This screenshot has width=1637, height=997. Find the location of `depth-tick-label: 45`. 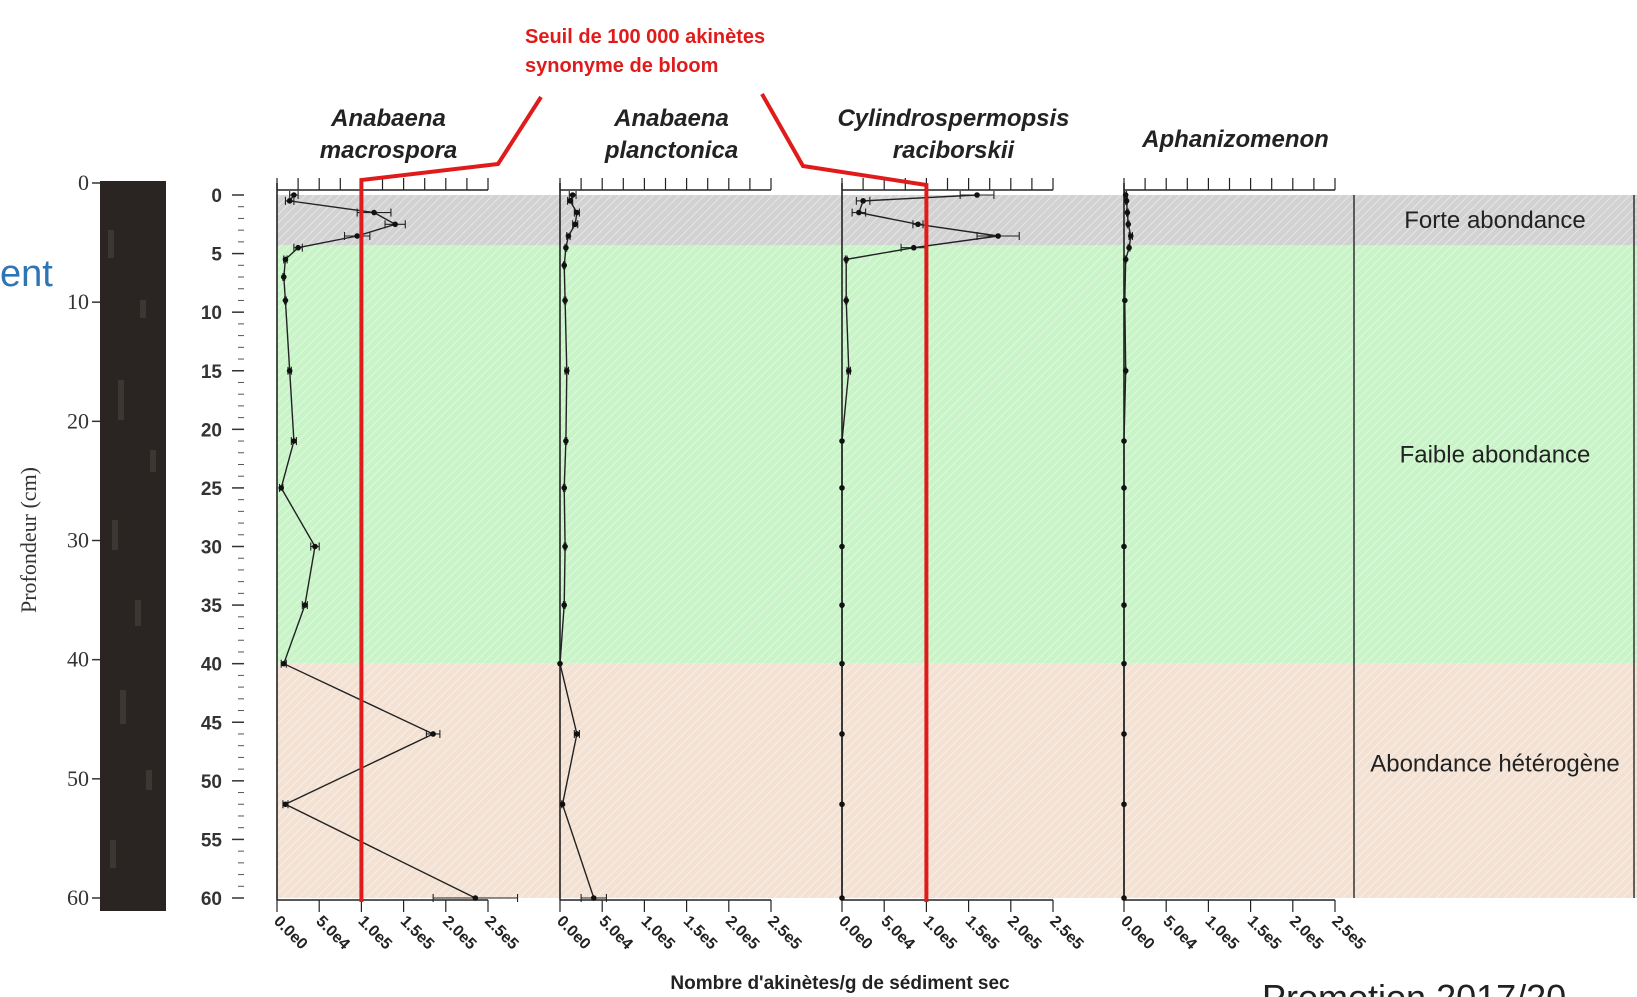

depth-tick-label: 45 is located at coordinates (212, 723).